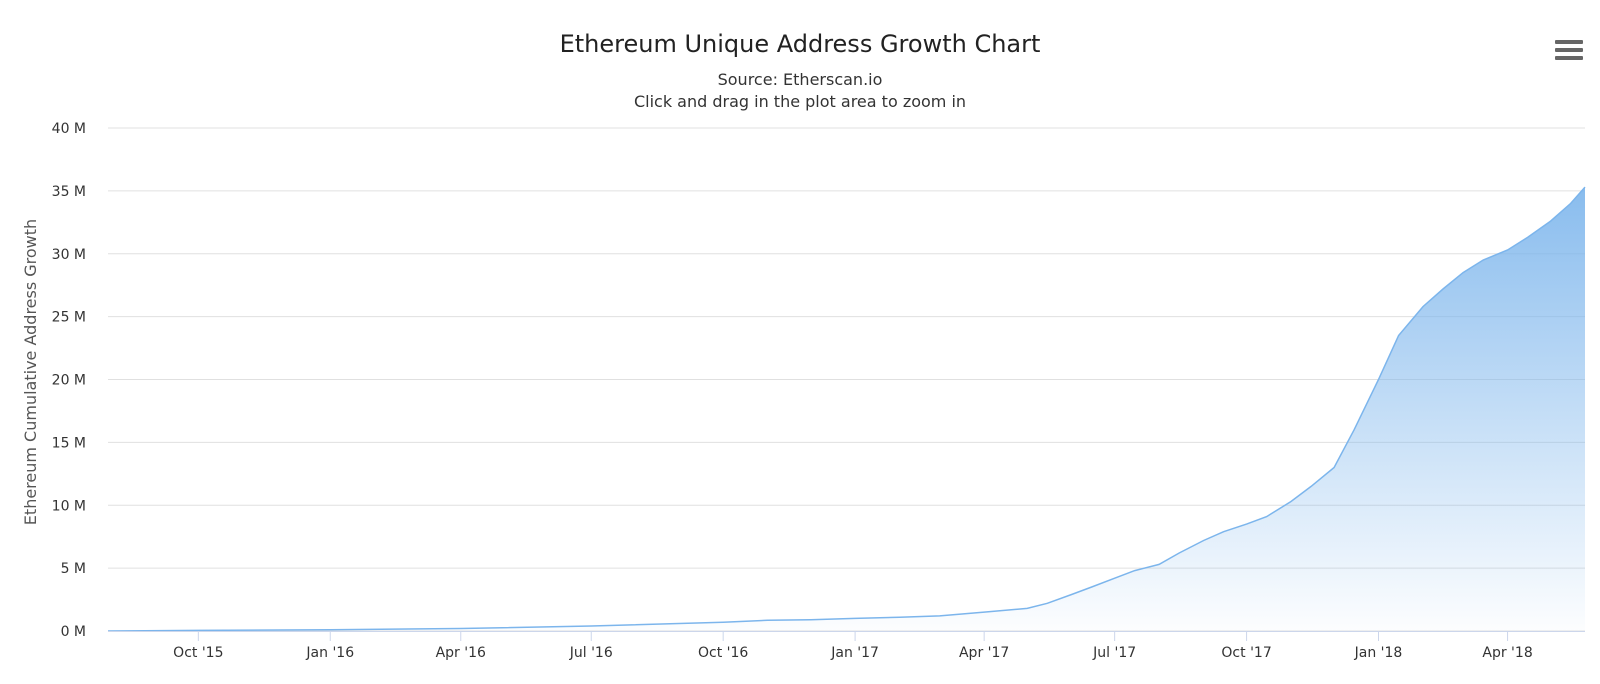  I want to click on x-tick-label: Apr '17, so click(984, 653).